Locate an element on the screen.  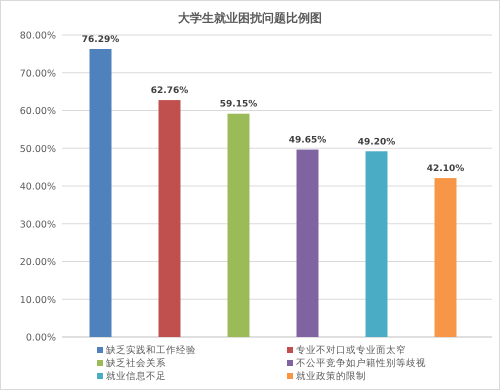
y-tick-label: 20.00% is located at coordinates (38, 262).